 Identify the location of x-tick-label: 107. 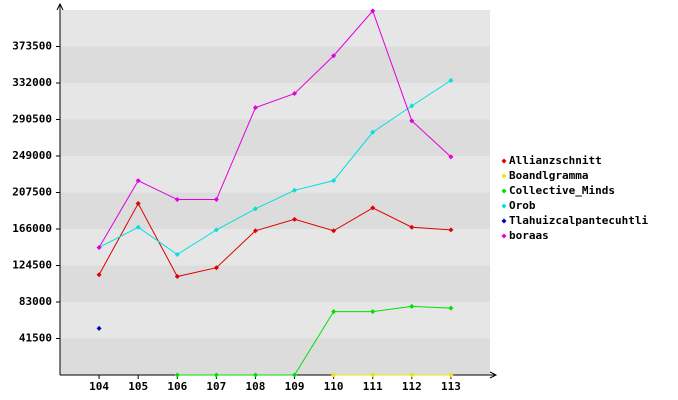
(216, 386).